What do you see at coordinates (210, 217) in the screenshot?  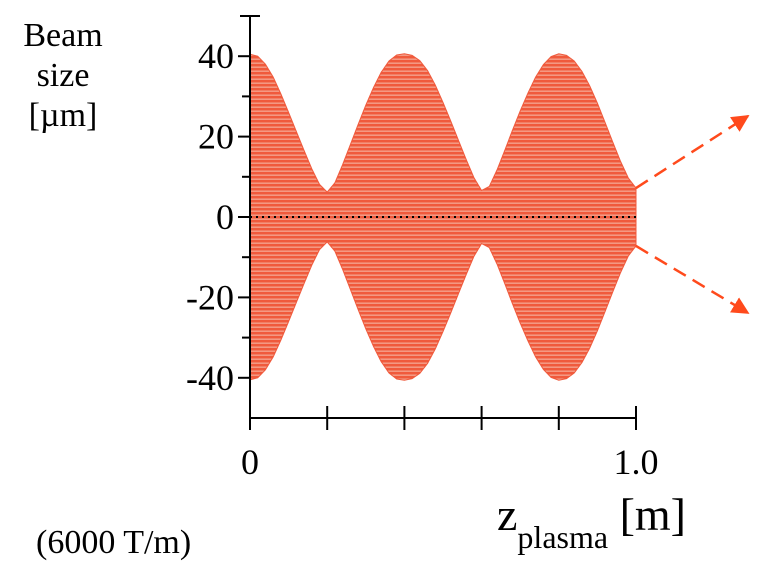 I see `y-tick-labels: 40 20 0 -20 -40` at bounding box center [210, 217].